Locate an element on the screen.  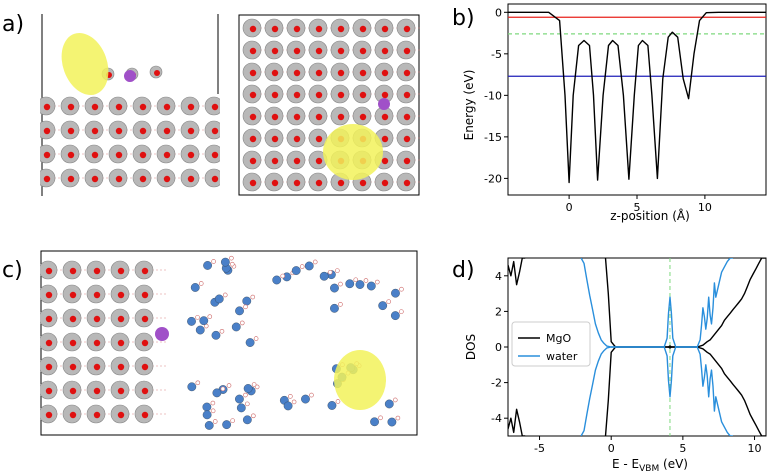
legend-box is located at coordinates (551, 344).